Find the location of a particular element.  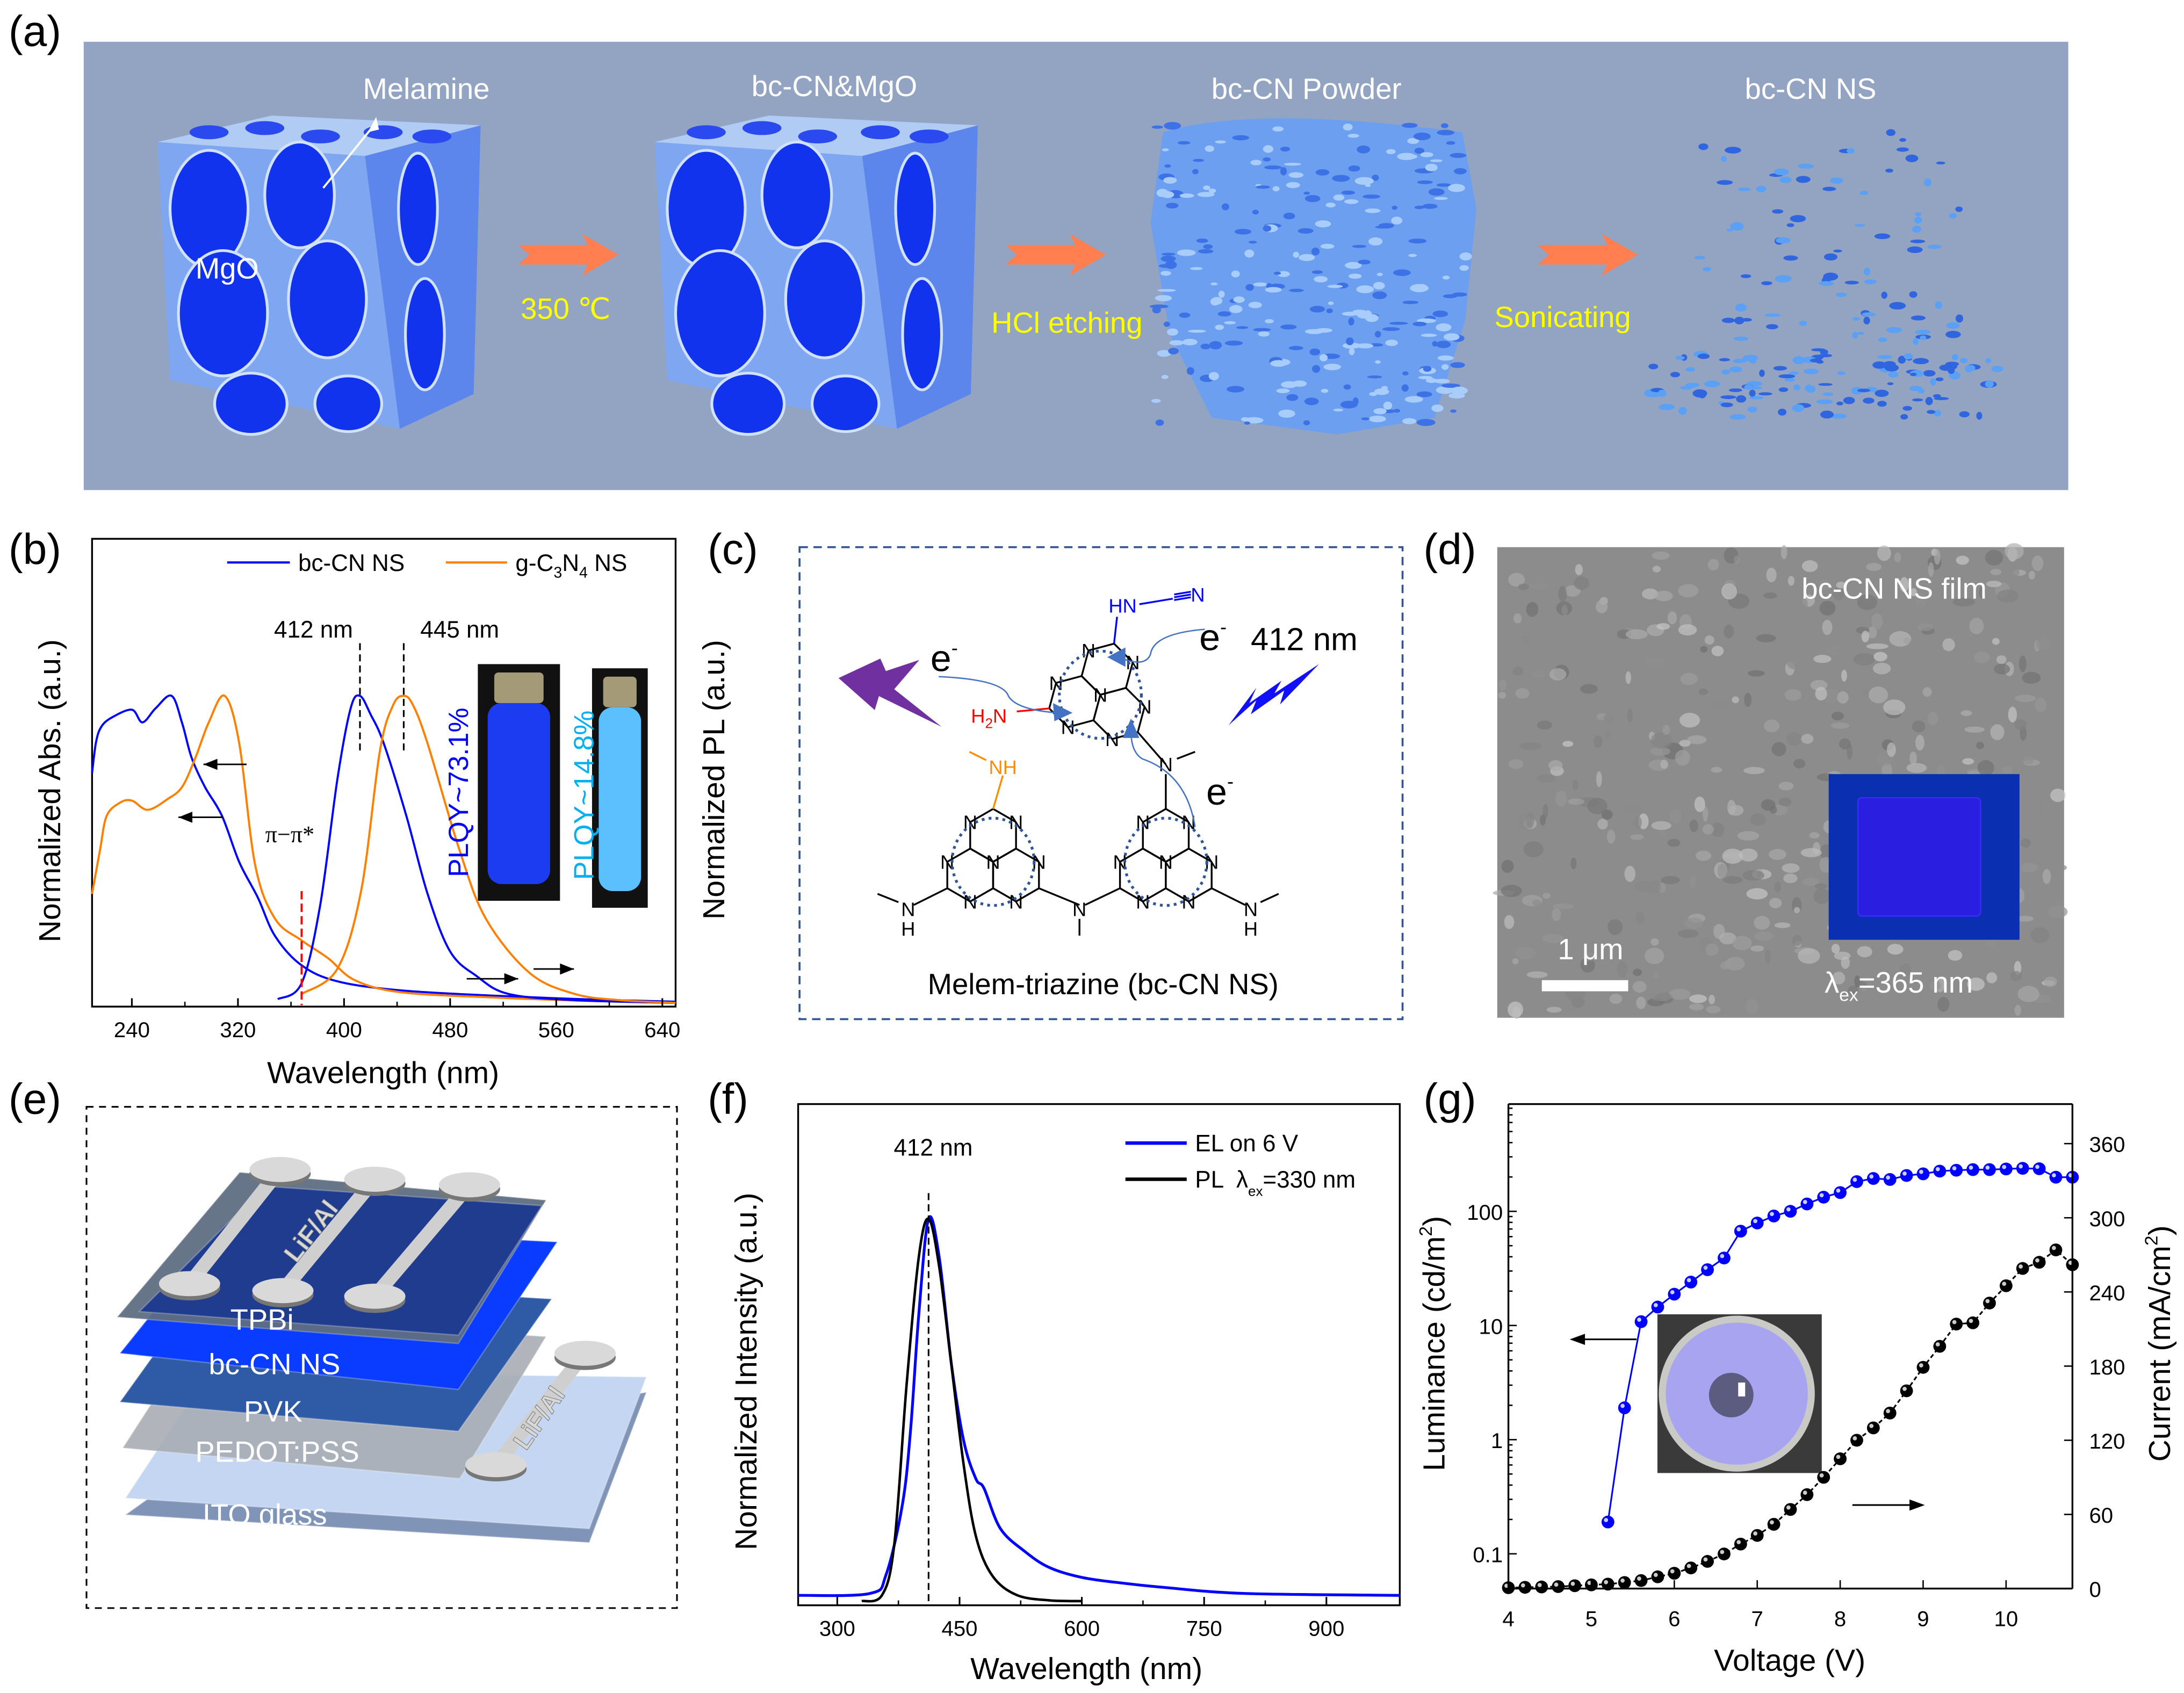

bond-nh is located at coordinates (998, 792).